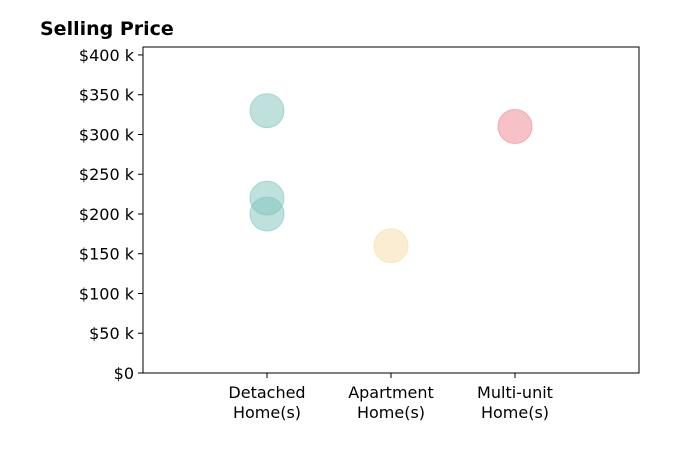 This screenshot has height=462, width=679. I want to click on x-tick-label: Detached, so click(266, 392).